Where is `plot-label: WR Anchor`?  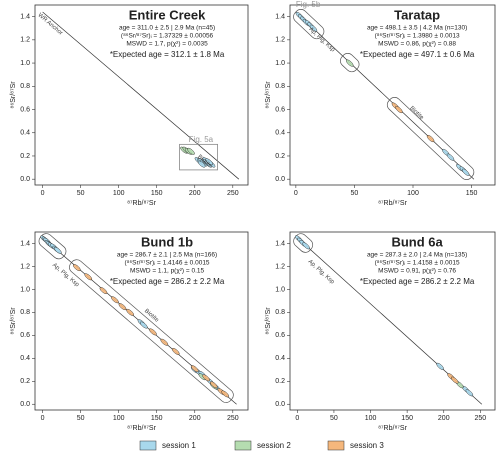 plot-label: WR Anchor is located at coordinates (49, 24).